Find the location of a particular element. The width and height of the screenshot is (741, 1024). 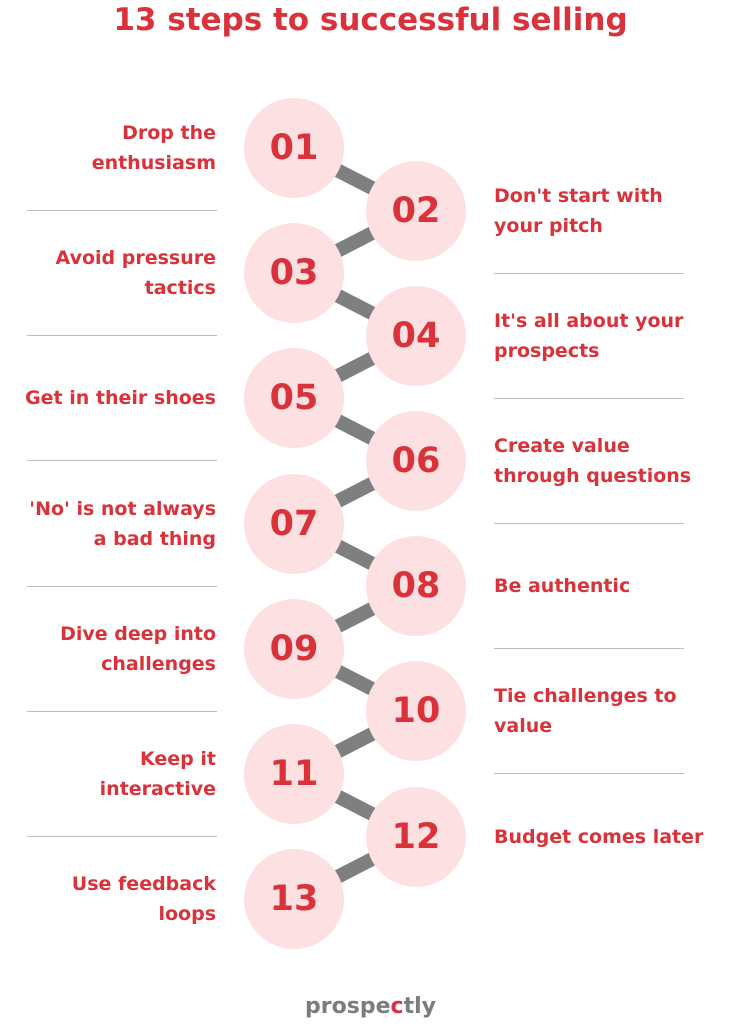

step-label: Dive deep into challenges is located at coordinates (138, 648).